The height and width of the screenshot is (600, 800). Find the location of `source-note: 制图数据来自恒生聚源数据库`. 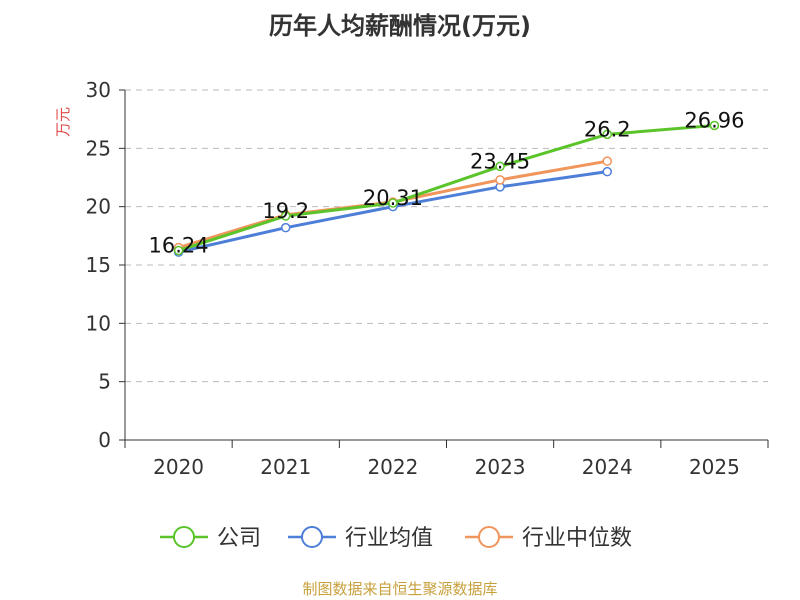

source-note: 制图数据来自恒生聚源数据库 is located at coordinates (400, 589).